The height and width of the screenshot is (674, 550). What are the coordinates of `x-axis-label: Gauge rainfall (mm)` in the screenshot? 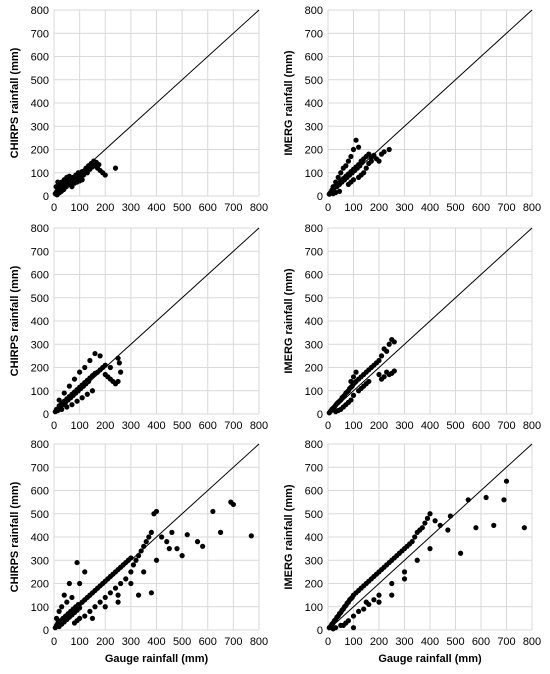 It's located at (430, 659).